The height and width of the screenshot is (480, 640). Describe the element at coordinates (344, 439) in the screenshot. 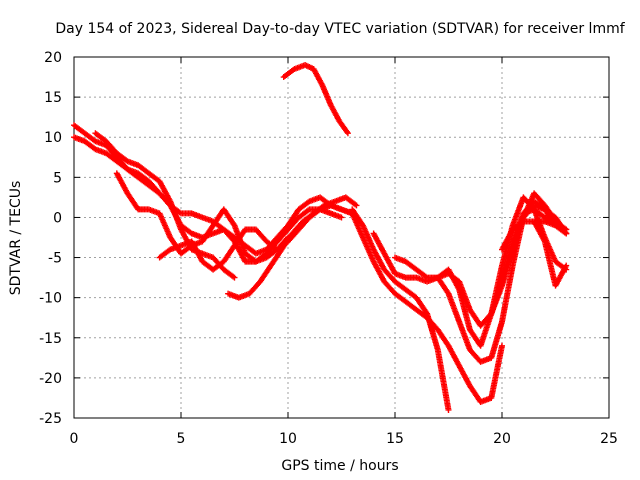

I see `x-tick-labels: 0 5 10 15 20 25` at that location.